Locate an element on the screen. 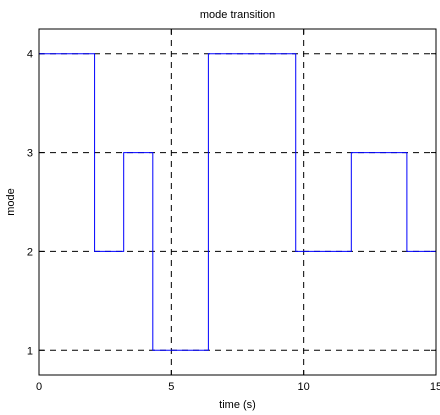 The image size is (440, 415). y-tick-label: 2 is located at coordinates (30, 252).